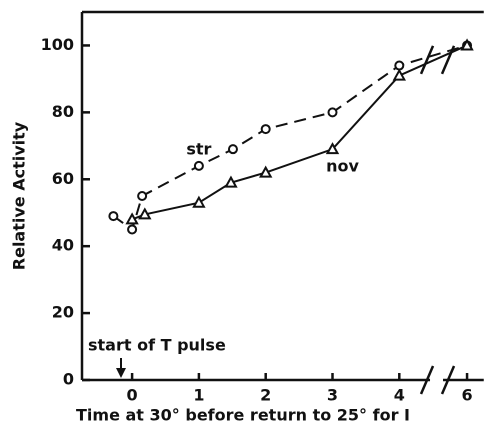  Describe the element at coordinates (63, 245) in the screenshot. I see `y-tick-label: 40` at that location.